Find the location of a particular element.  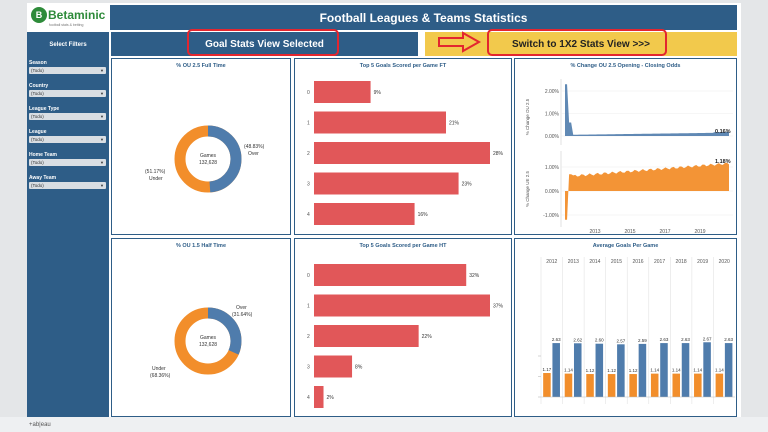

panel-title: % Change OU 2.5 Opening - Closing Odds is located at coordinates (625, 66).